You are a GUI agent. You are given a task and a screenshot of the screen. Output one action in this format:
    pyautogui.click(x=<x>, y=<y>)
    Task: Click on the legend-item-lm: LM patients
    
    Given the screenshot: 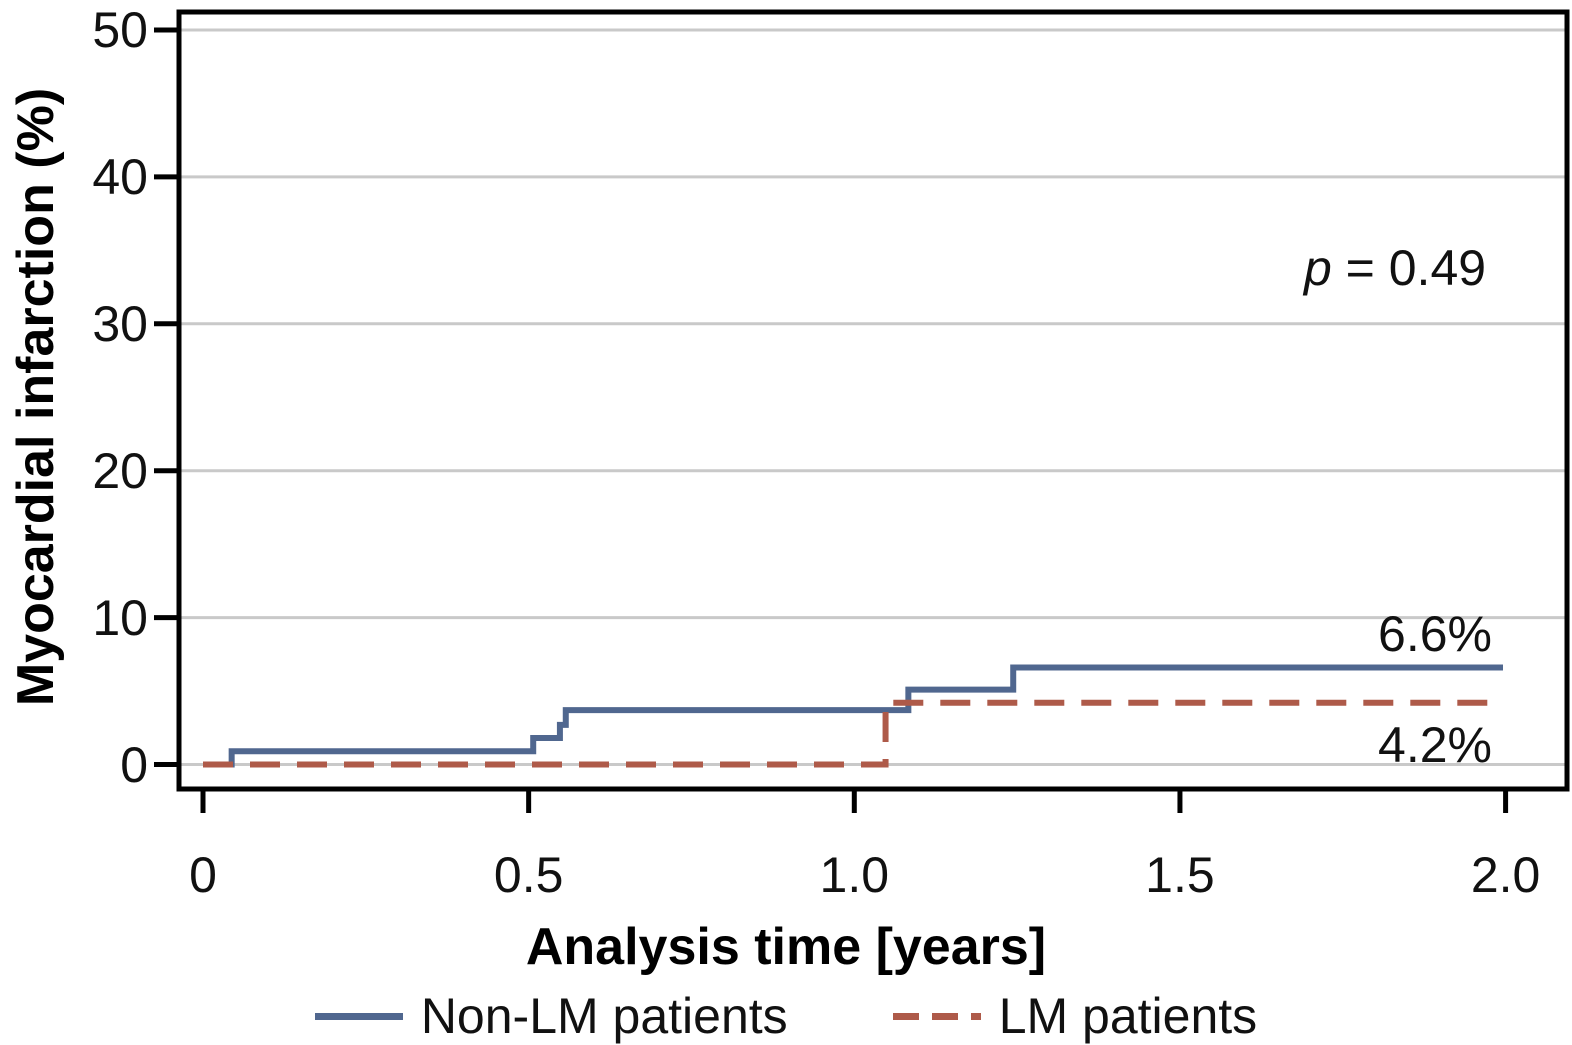 What is the action you would take?
    pyautogui.click(x=1075, y=1016)
    